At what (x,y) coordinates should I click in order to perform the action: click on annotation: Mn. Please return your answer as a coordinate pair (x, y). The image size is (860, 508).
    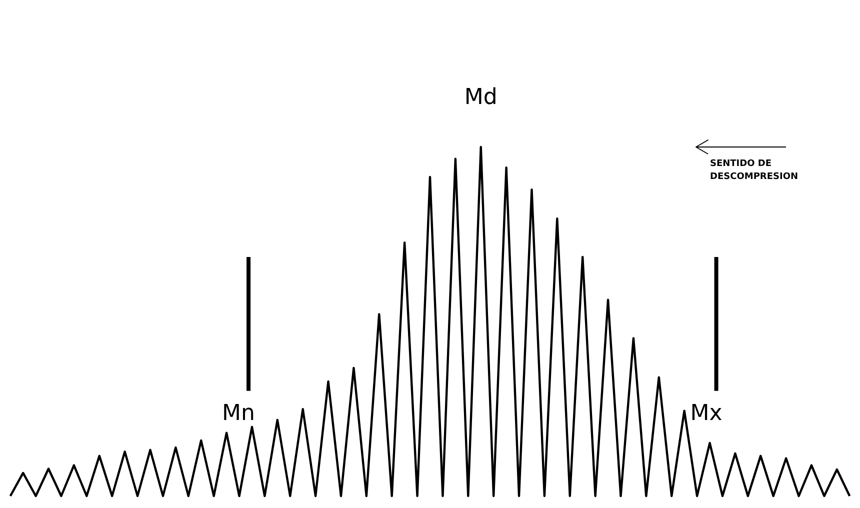
    Looking at the image, I should click on (238, 413).